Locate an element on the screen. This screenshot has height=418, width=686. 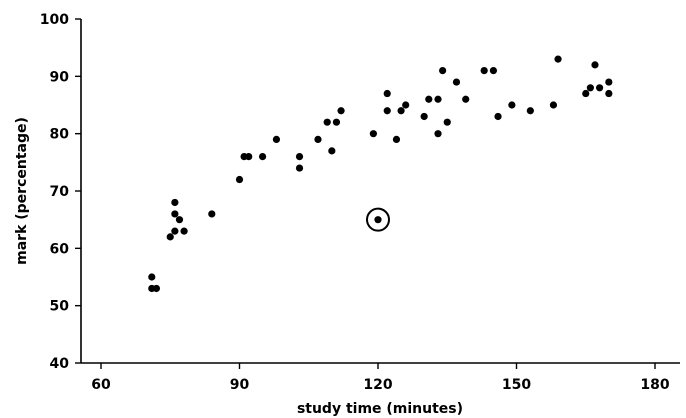
y-ticks: 40 50 60 70 80 90 100 is located at coordinates (60, 192).